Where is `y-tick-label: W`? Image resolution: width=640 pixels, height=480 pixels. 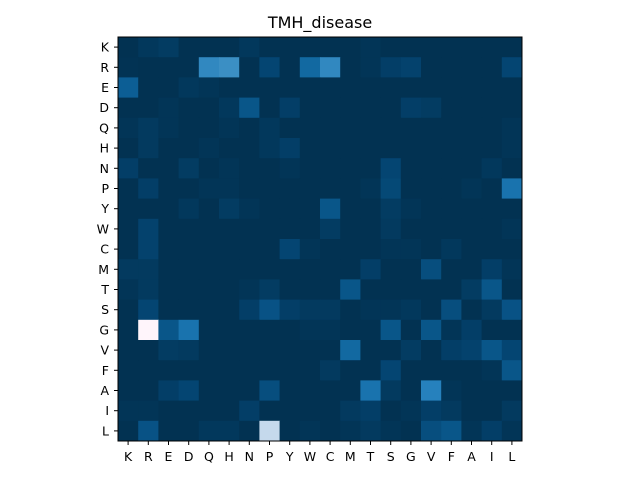 y-tick-label: W is located at coordinates (103, 228).